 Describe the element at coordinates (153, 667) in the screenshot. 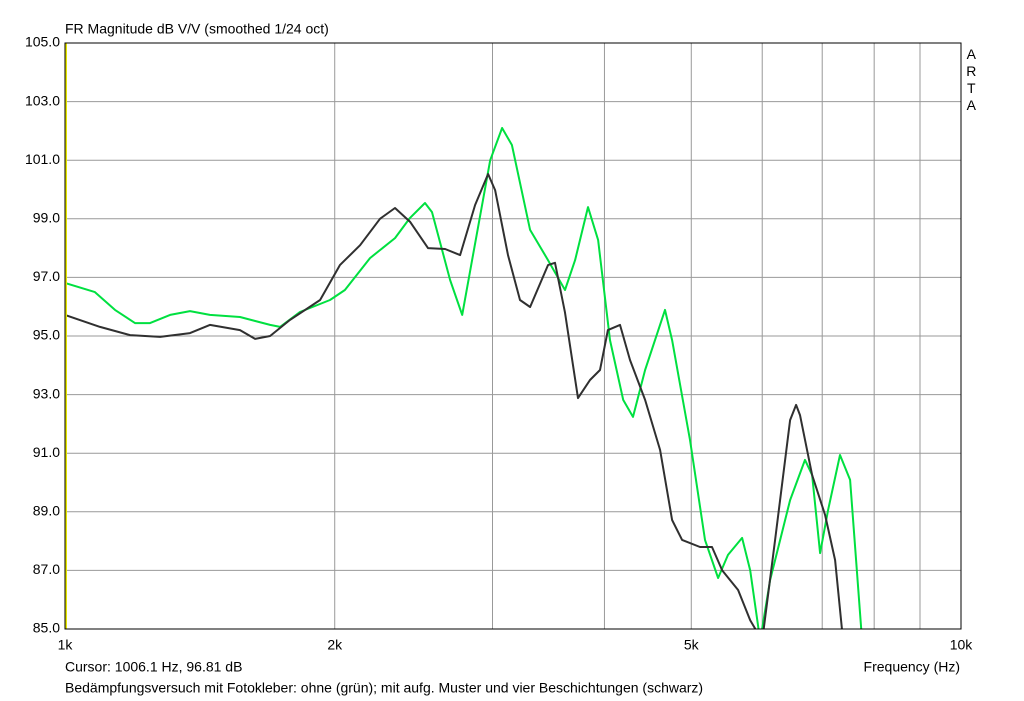

I see `cursor-readout: Cursor: 1006.1 Hz, 96.81 dB` at that location.